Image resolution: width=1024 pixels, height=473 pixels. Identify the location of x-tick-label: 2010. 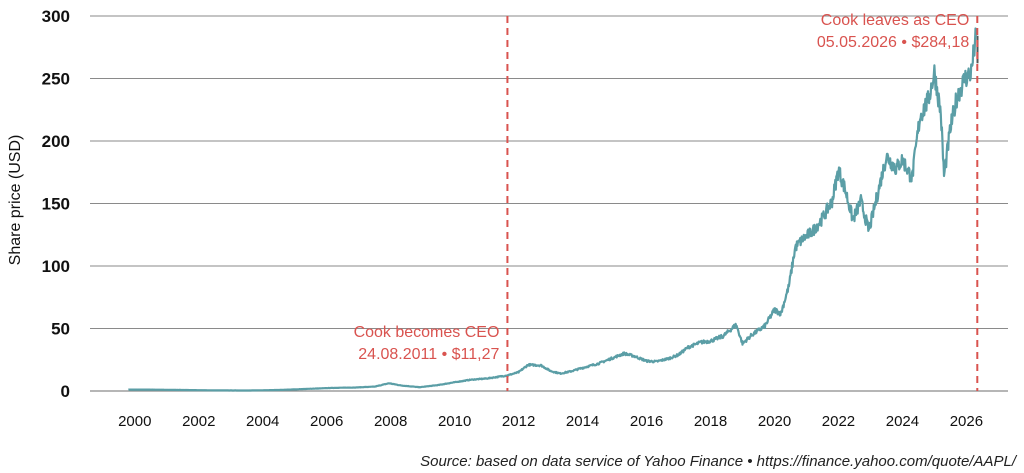
(454, 421).